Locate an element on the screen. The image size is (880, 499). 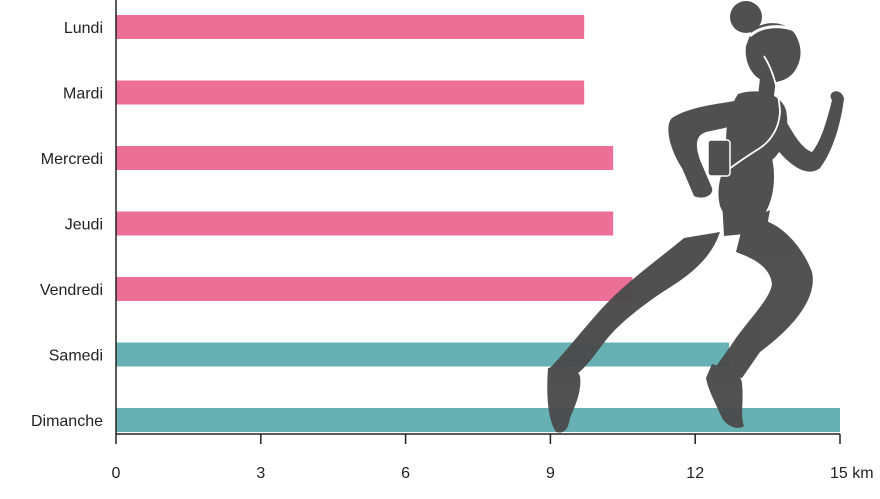
x-tick-label-6: 6 is located at coordinates (405, 473).